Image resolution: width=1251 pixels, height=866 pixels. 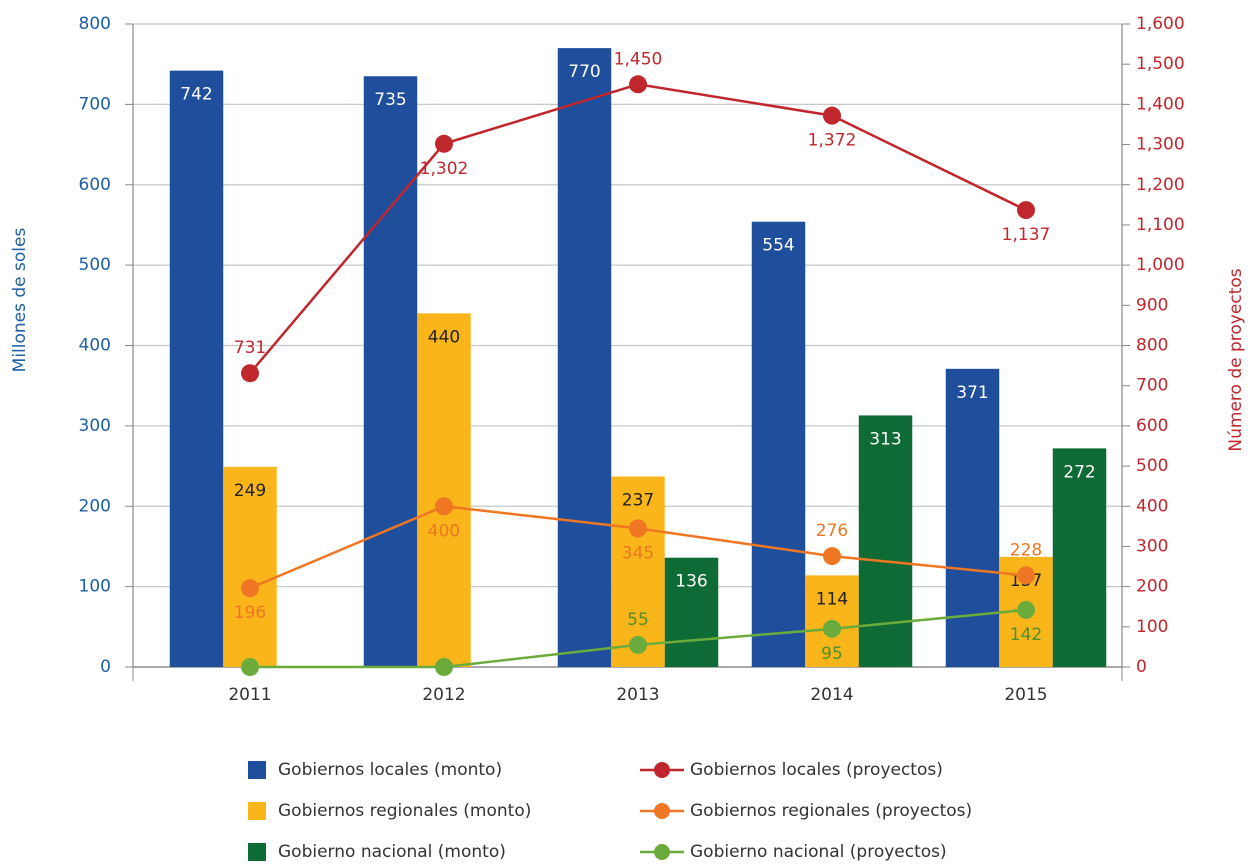 I want to click on y2-tick-label: 600, so click(x=1152, y=426).